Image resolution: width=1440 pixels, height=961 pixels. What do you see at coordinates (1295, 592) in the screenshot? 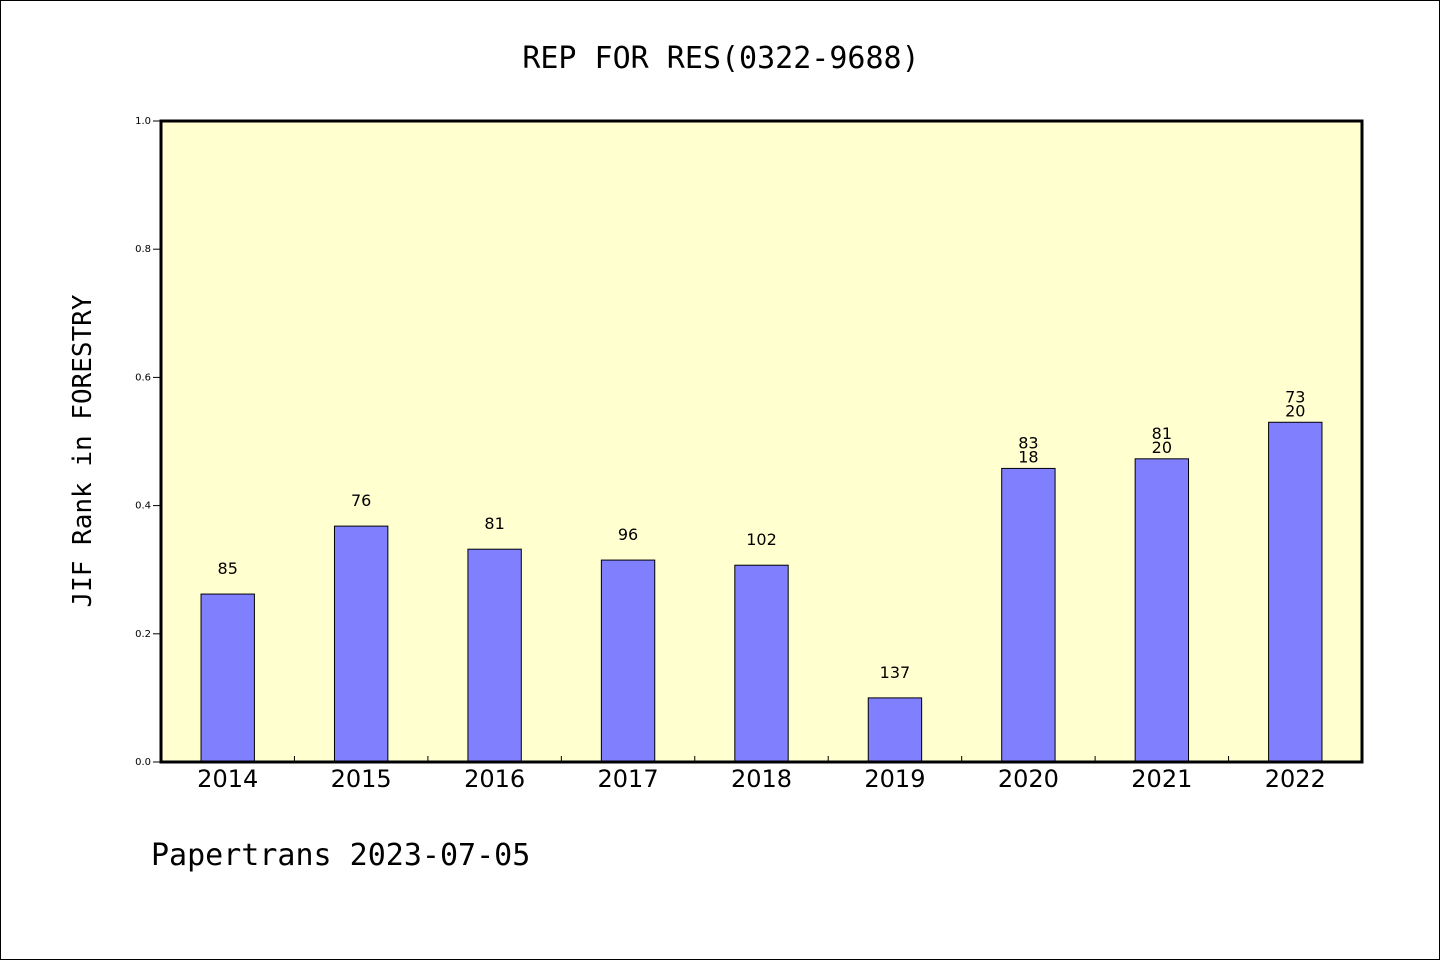
I see `bar-2022` at bounding box center [1295, 592].